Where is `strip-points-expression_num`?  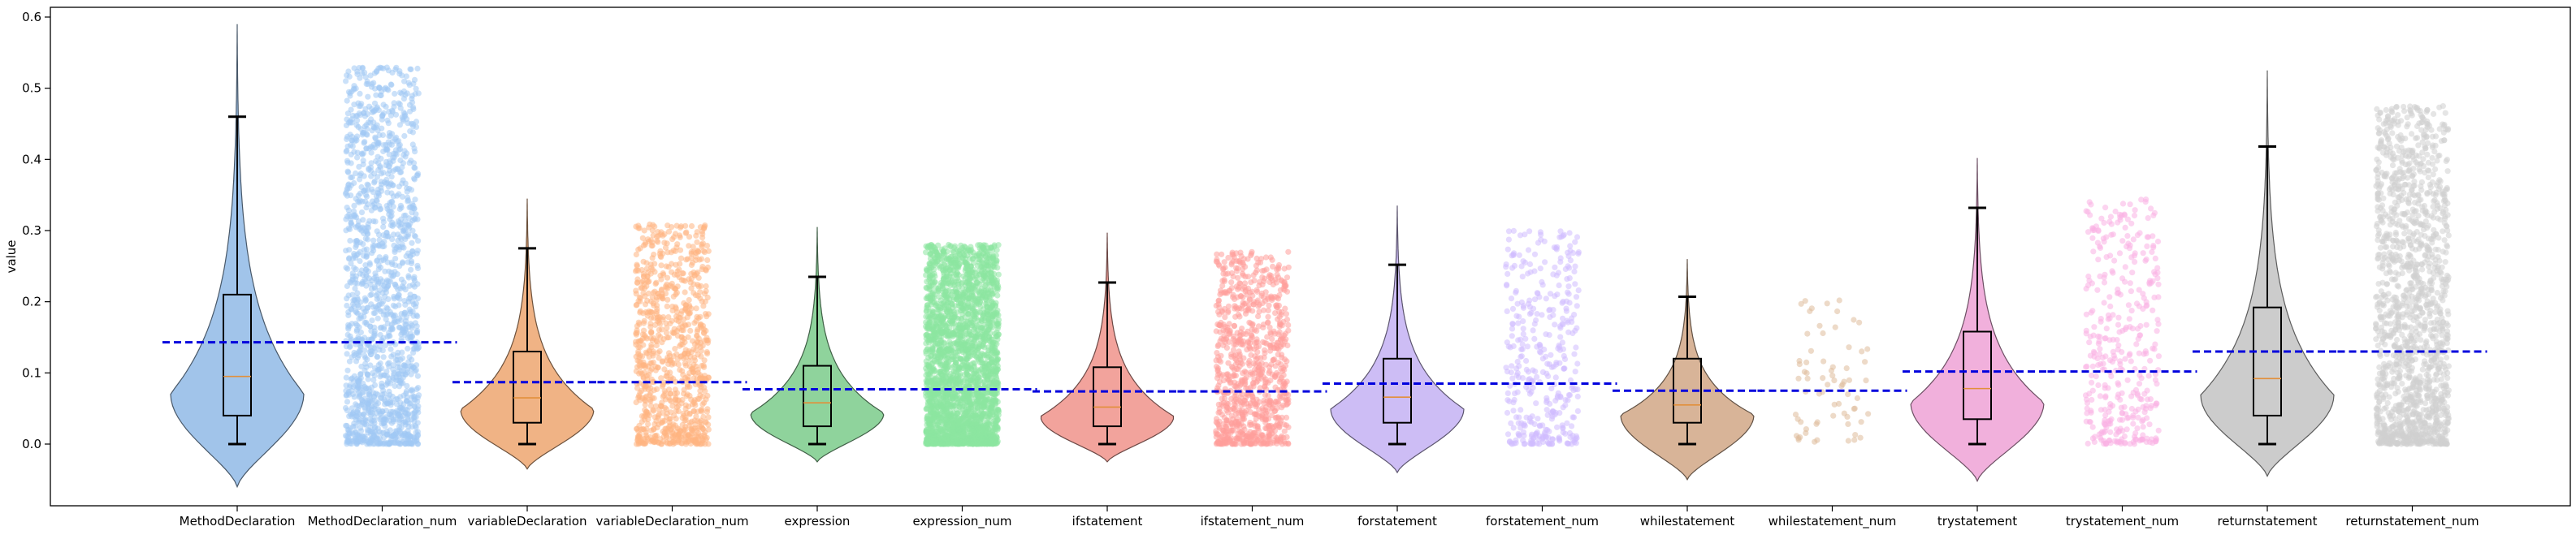
strip-points-expression_num is located at coordinates (962, 344).